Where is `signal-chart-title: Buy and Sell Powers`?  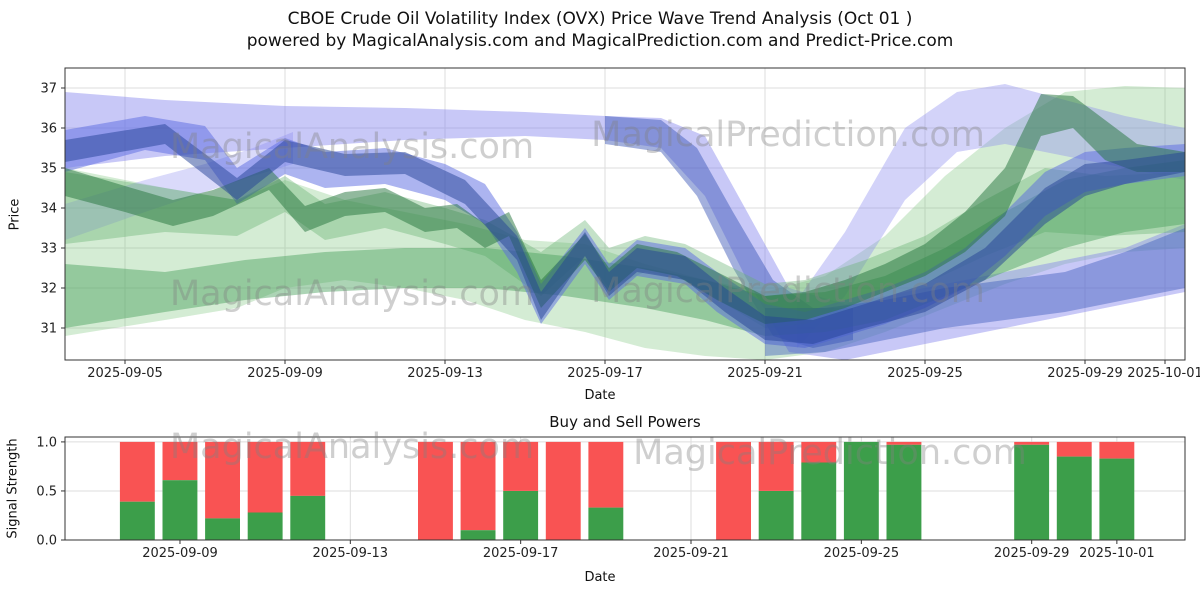 signal-chart-title: Buy and Sell Powers is located at coordinates (625, 422).